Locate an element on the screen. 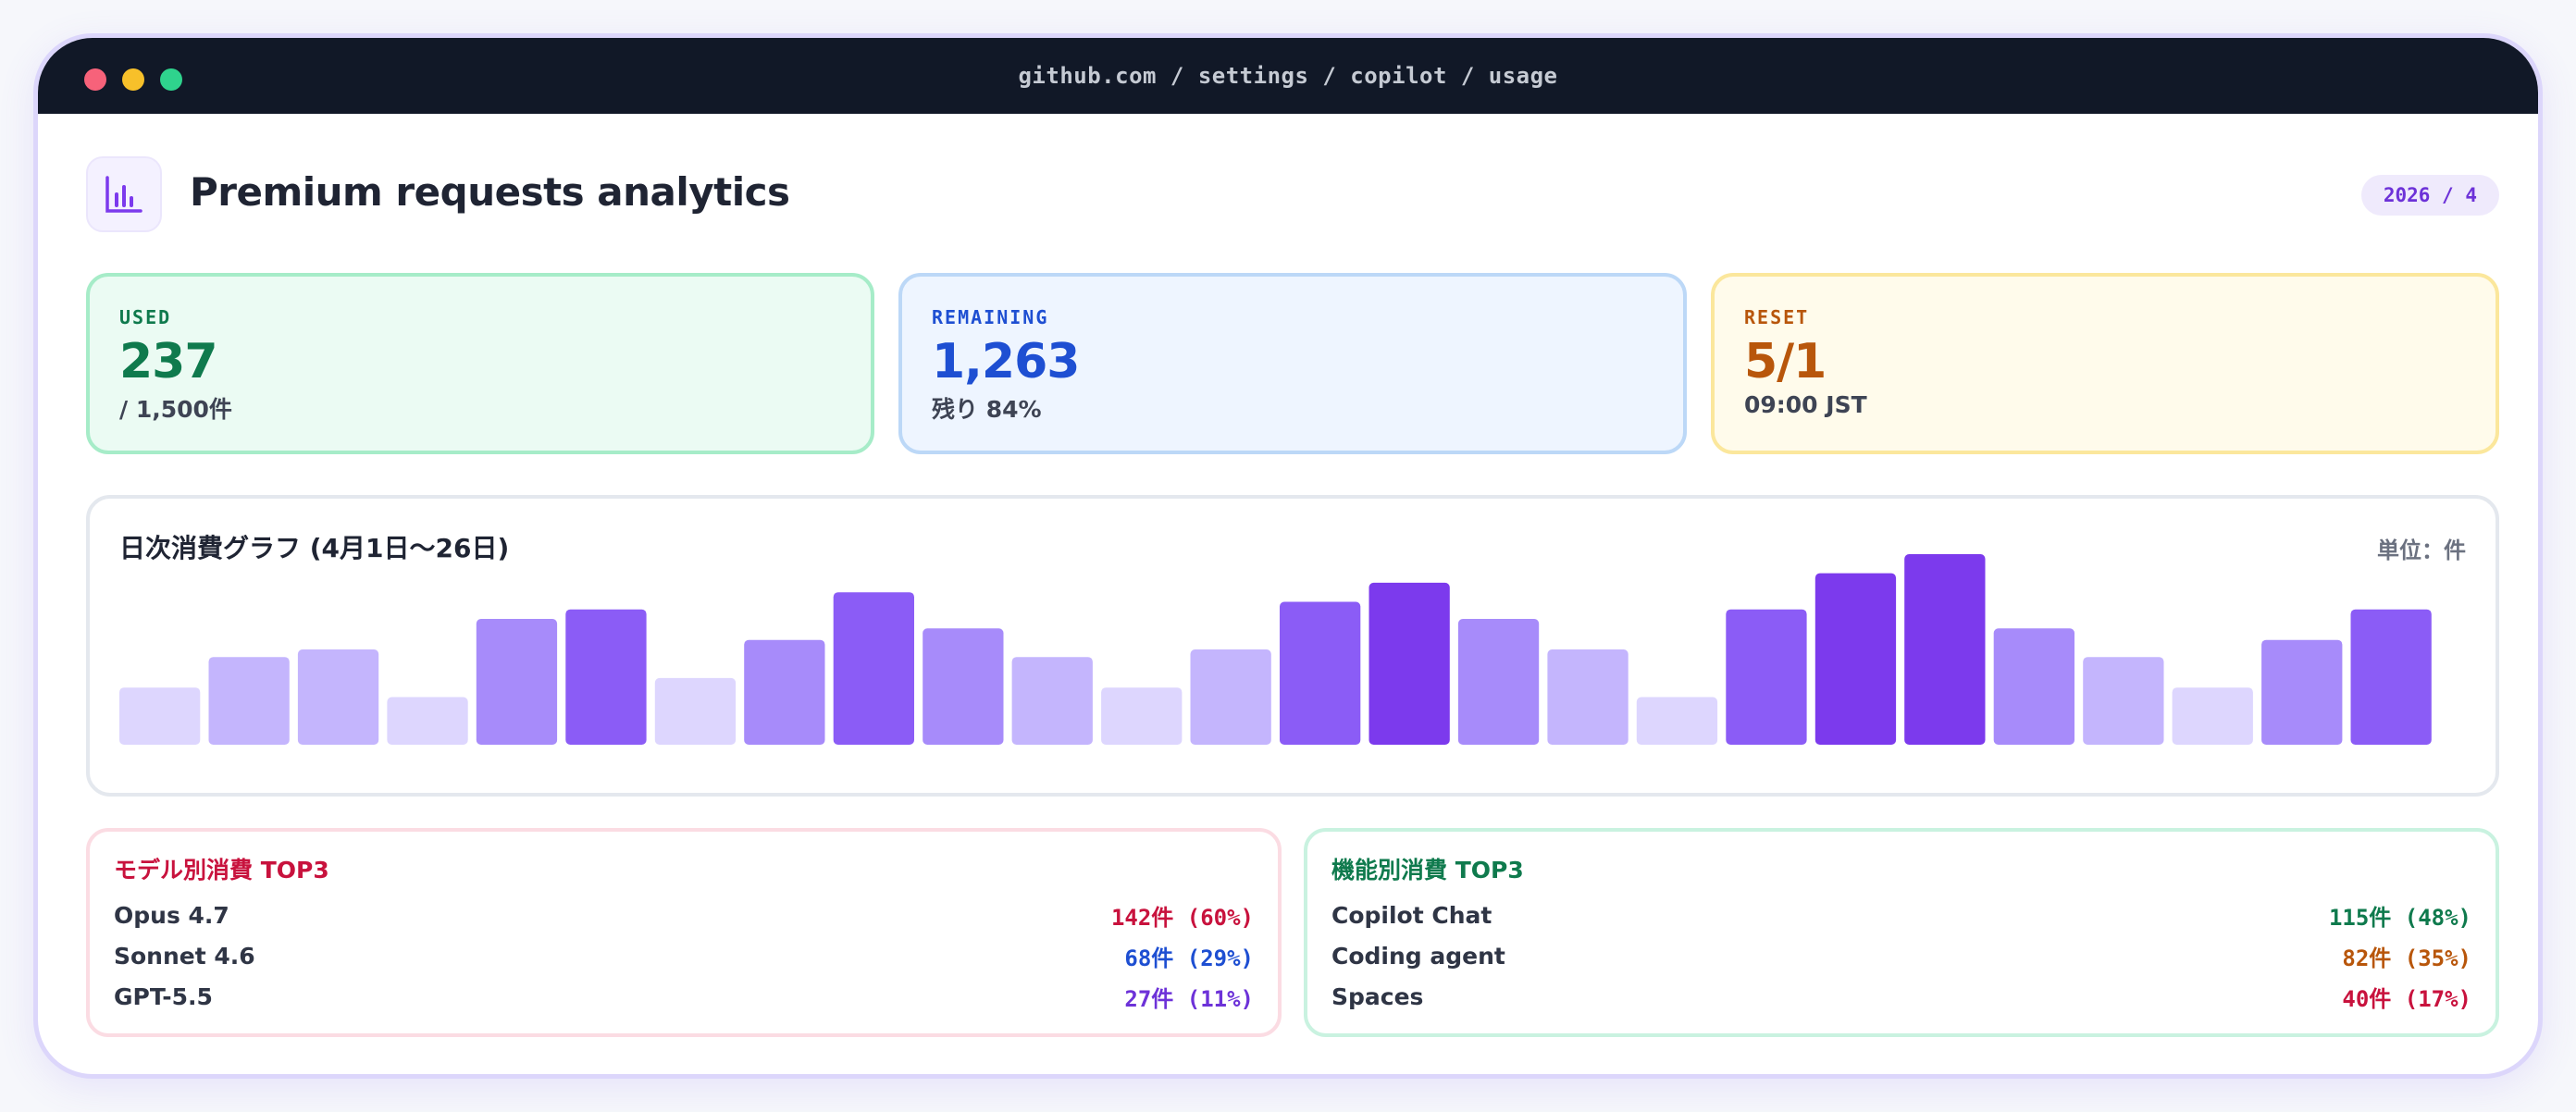  model-top3-title: モデル別消費 TOP3 is located at coordinates (222, 870).